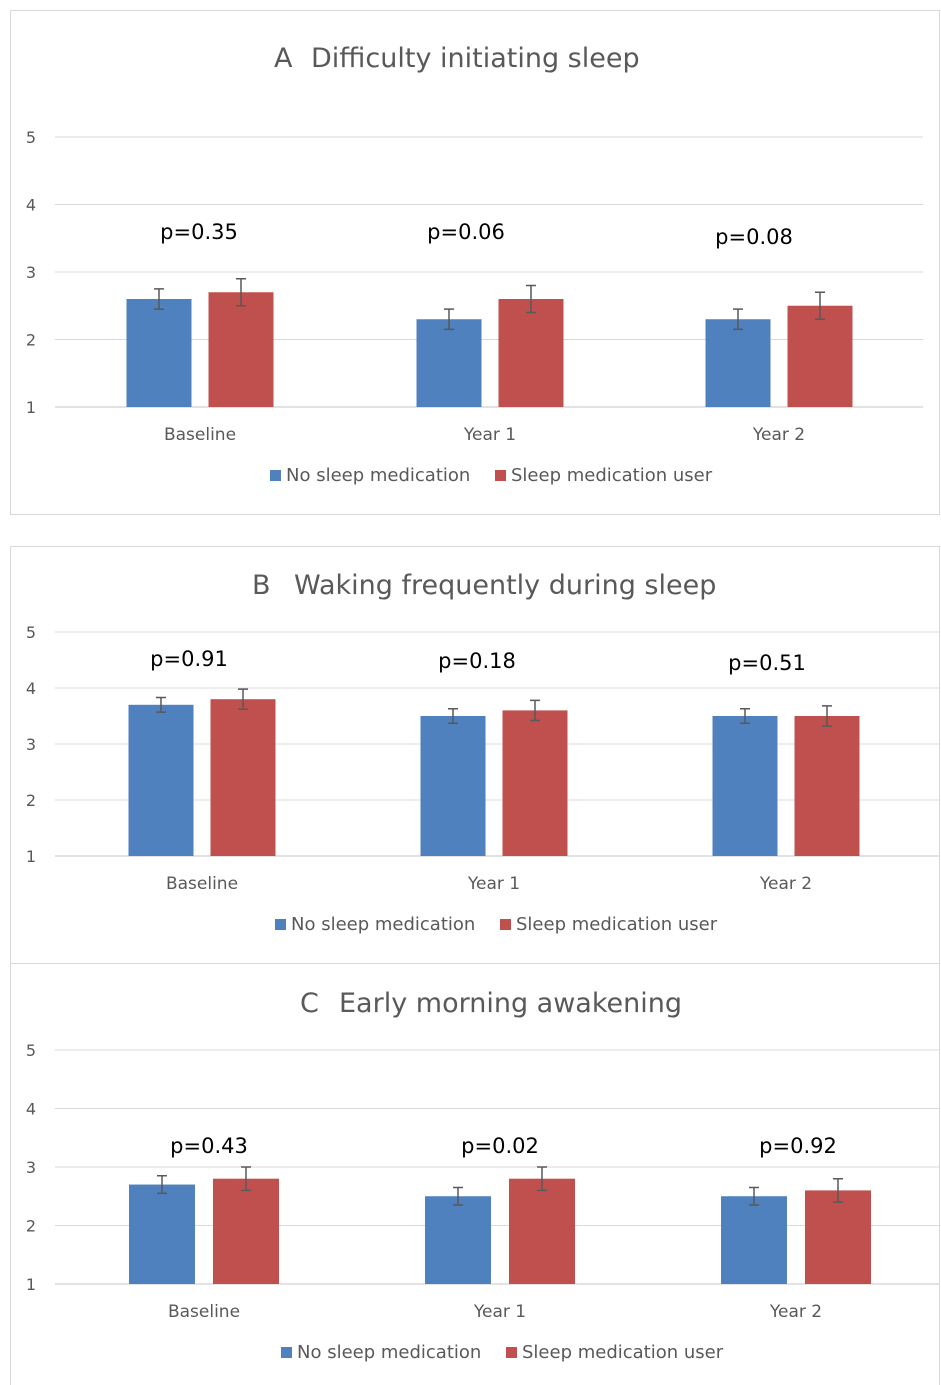 This screenshot has height=1385, width=941. What do you see at coordinates (31, 800) in the screenshot?
I see `y-tick-label-b-2: 2` at bounding box center [31, 800].